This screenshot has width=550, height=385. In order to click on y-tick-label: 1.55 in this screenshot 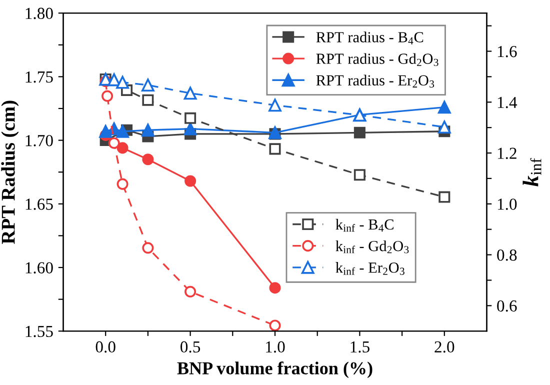, I will do `click(39, 332)`.